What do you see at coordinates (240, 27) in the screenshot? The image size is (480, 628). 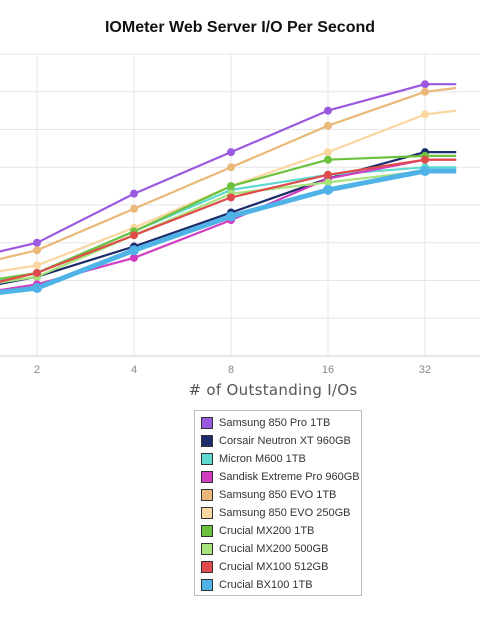 I see `chart-title: IOMeter Web Server I/O Per Second` at bounding box center [240, 27].